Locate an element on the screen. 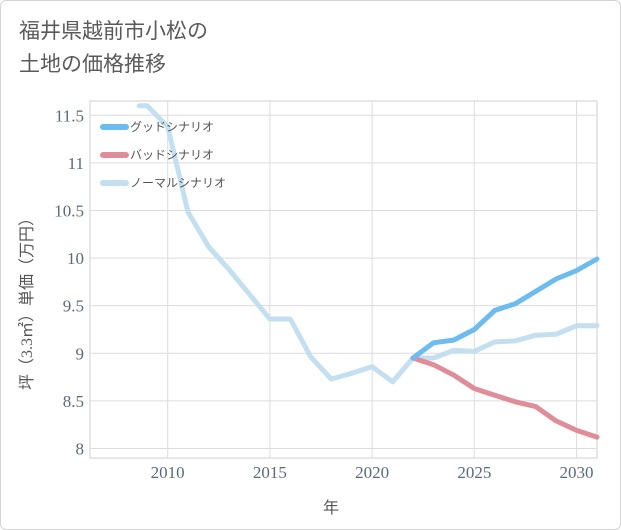  chart-title-line-2: 土地の価格推移 is located at coordinates (92, 64).